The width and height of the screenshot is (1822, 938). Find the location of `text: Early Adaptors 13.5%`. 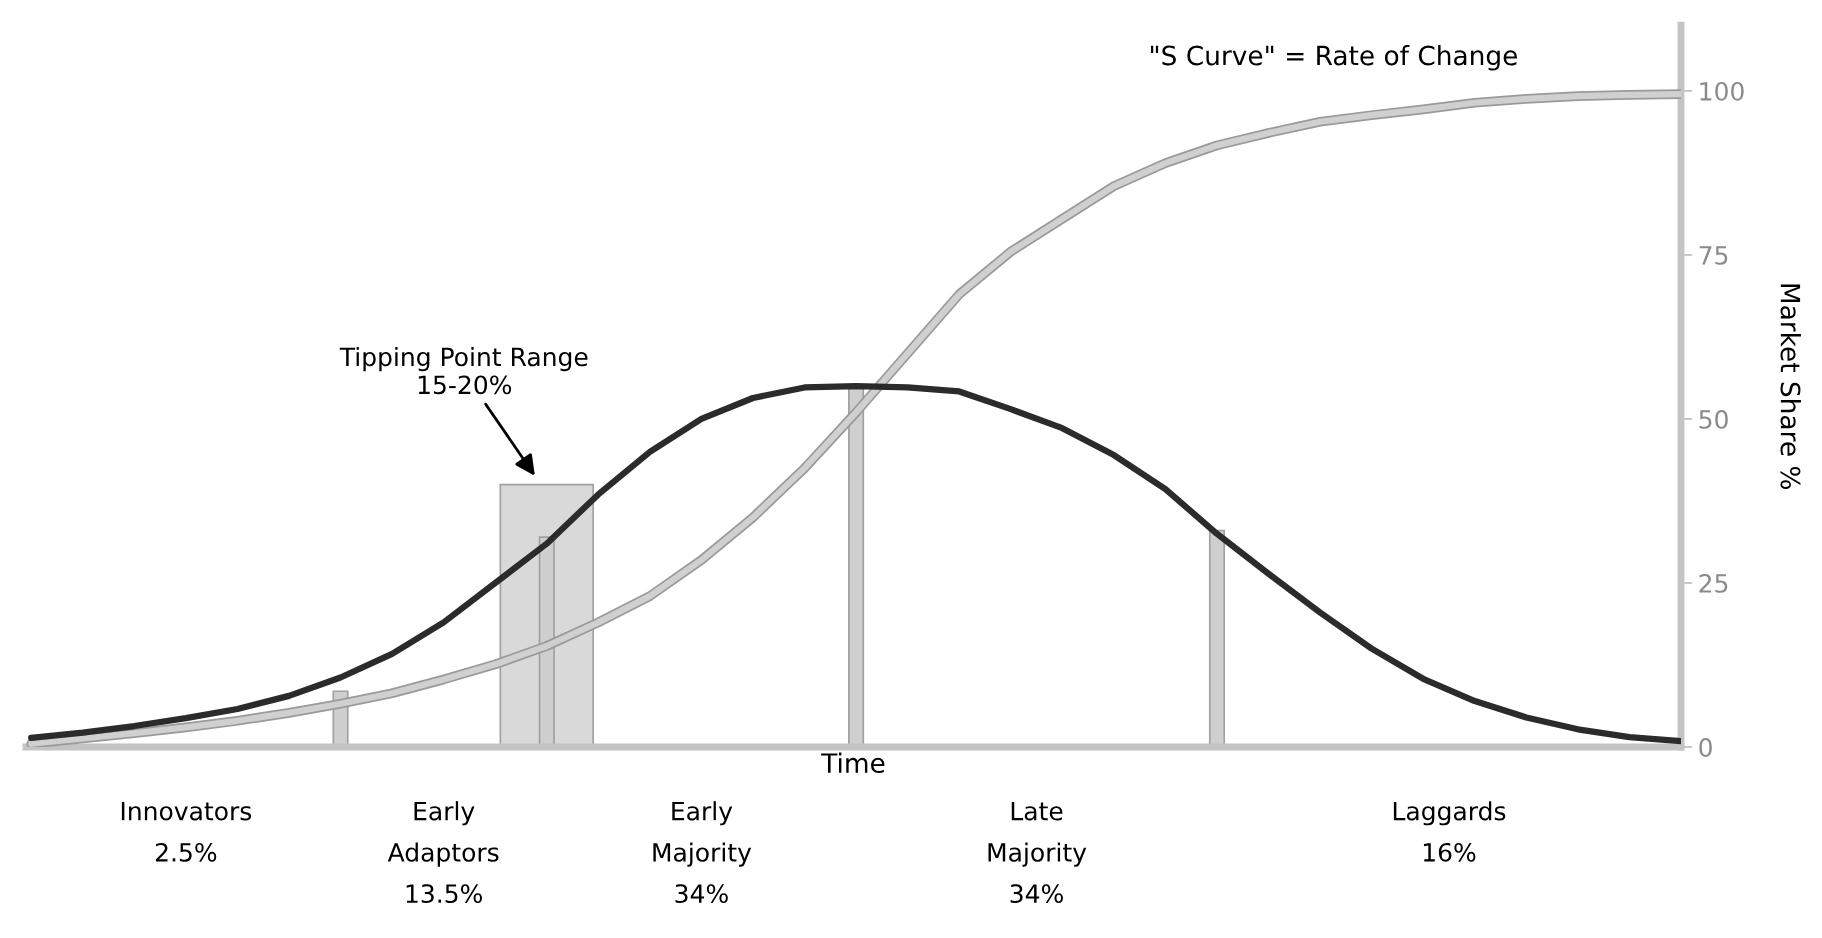

text: Early Adaptors 13.5% is located at coordinates (443, 852).